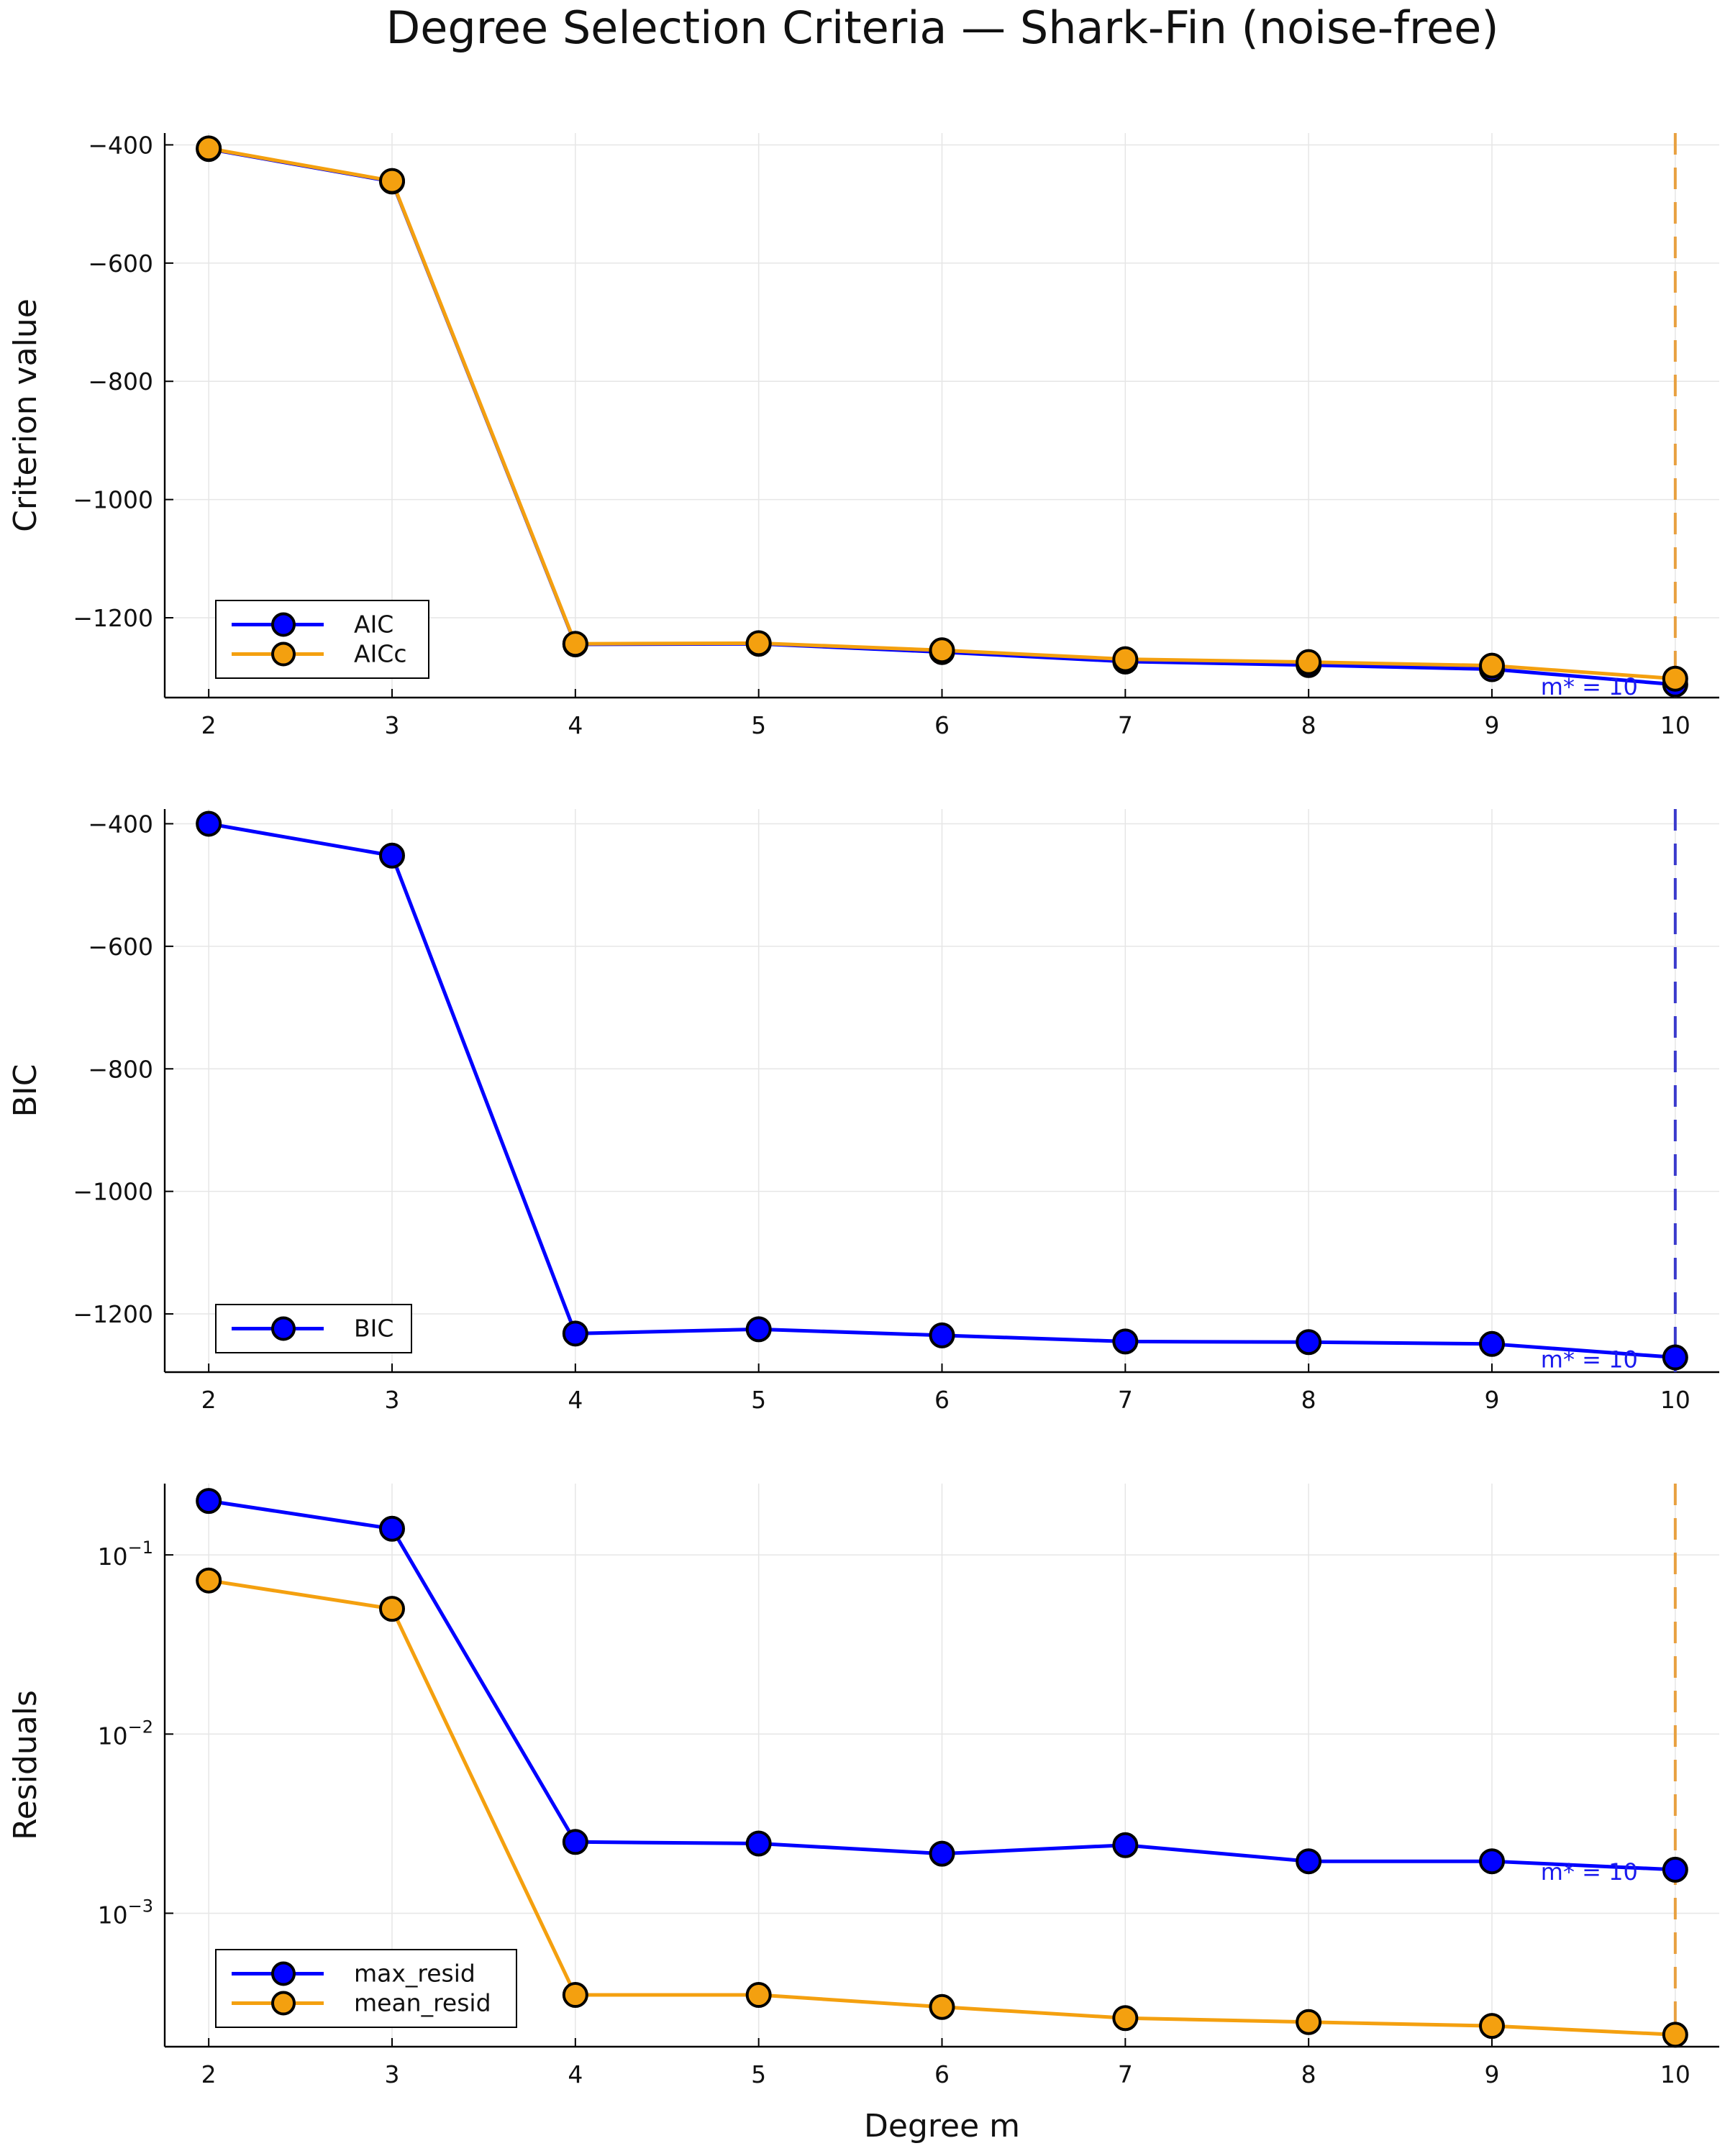  What do you see at coordinates (381, 654) in the screenshot?
I see `legend-label: AICc` at bounding box center [381, 654].